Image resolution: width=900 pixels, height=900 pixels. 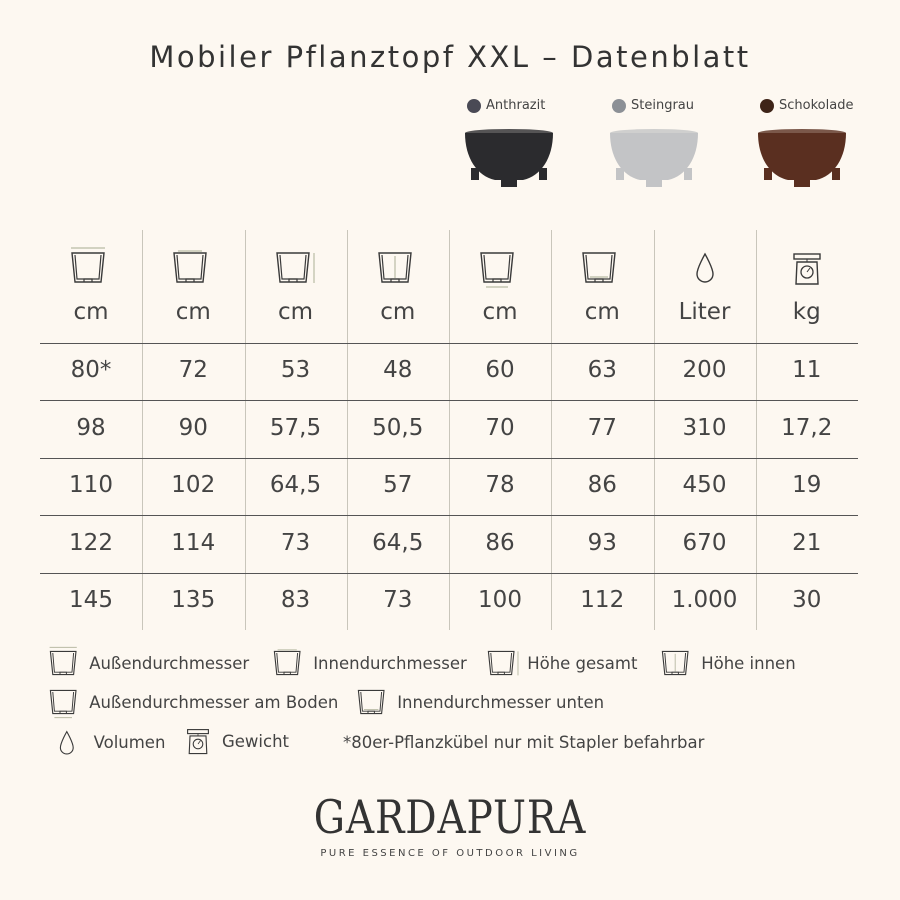 What do you see at coordinates (91, 485) in the screenshot?
I see `table-cell: 110` at bounding box center [91, 485].